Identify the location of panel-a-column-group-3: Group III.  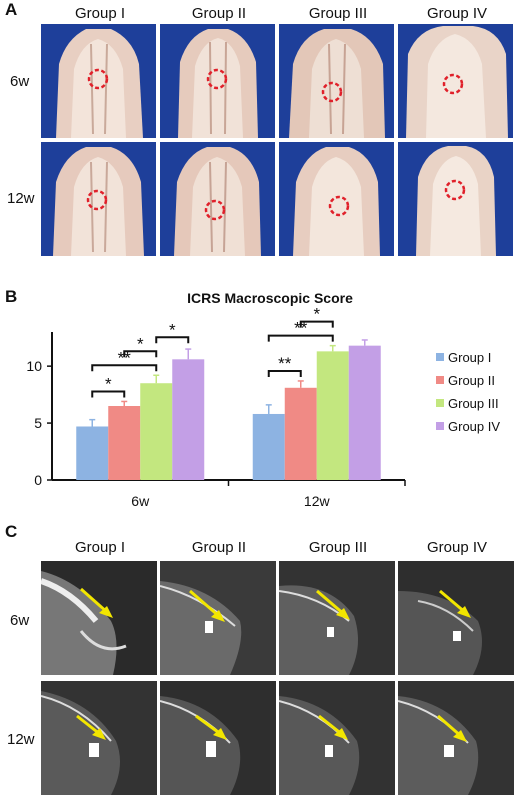
(338, 13).